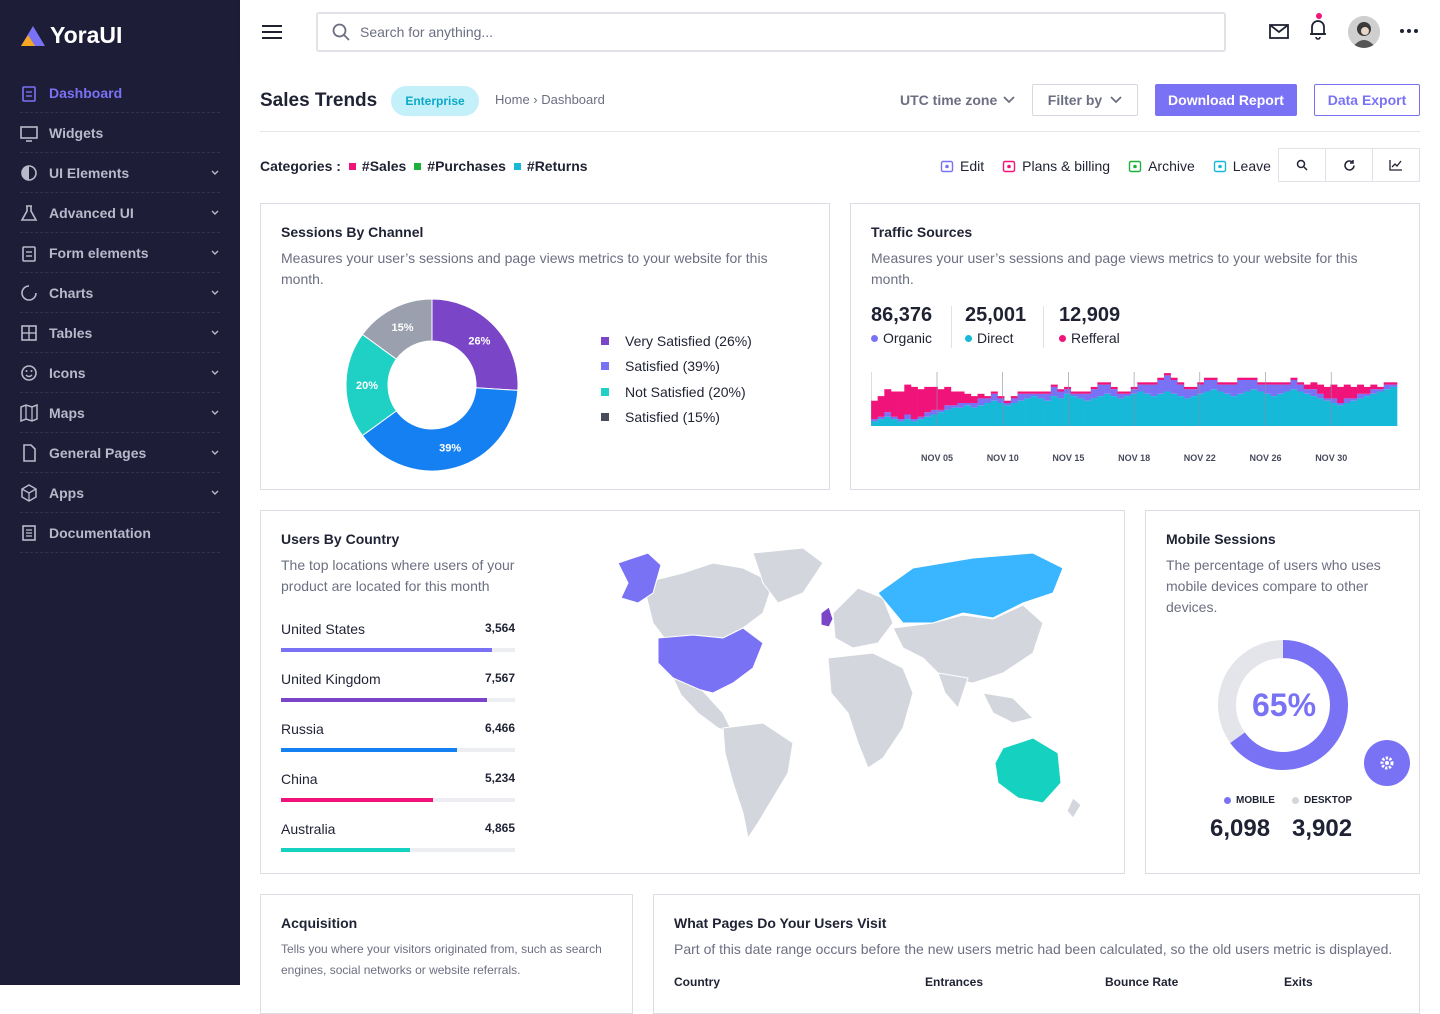  What do you see at coordinates (827, 617) in the screenshot?
I see `map-uk` at bounding box center [827, 617].